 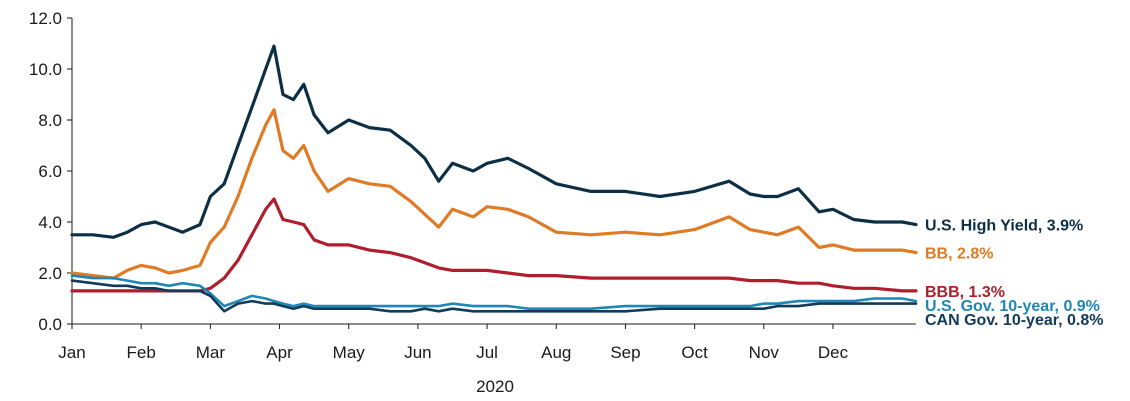 What do you see at coordinates (625, 352) in the screenshot?
I see `x-tick-label: Sep` at bounding box center [625, 352].